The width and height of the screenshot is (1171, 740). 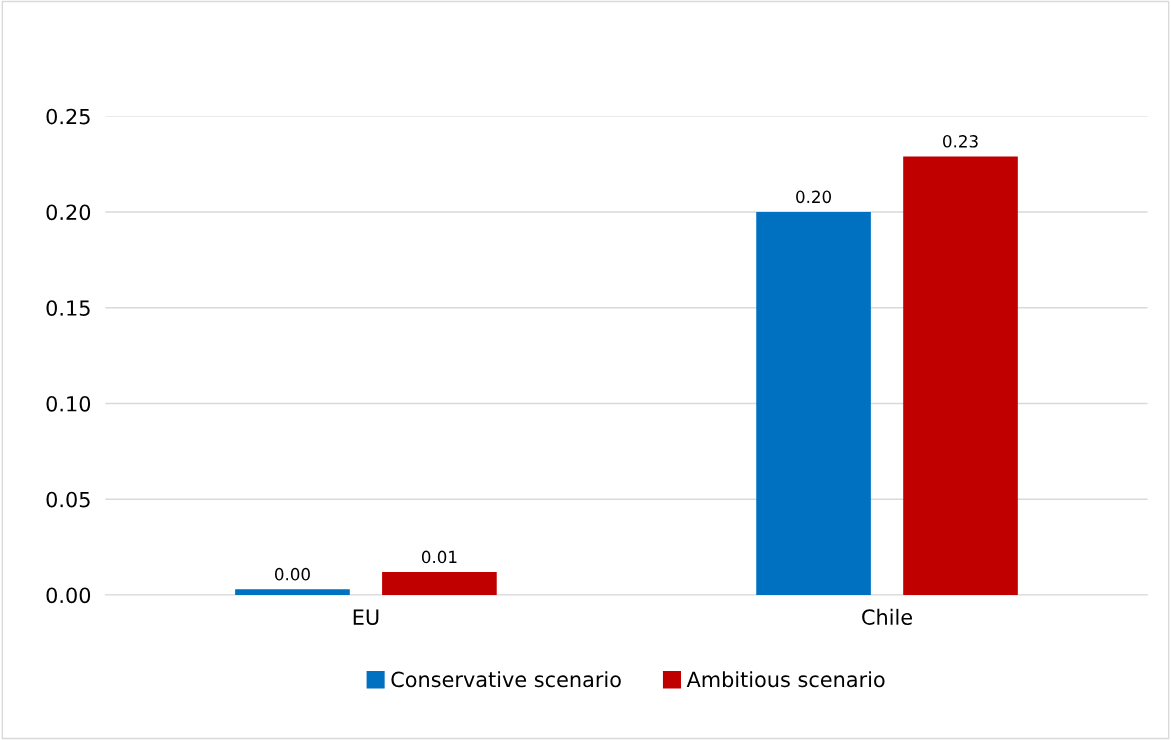 I want to click on legend-label: Conservative scenario, so click(x=506, y=679).